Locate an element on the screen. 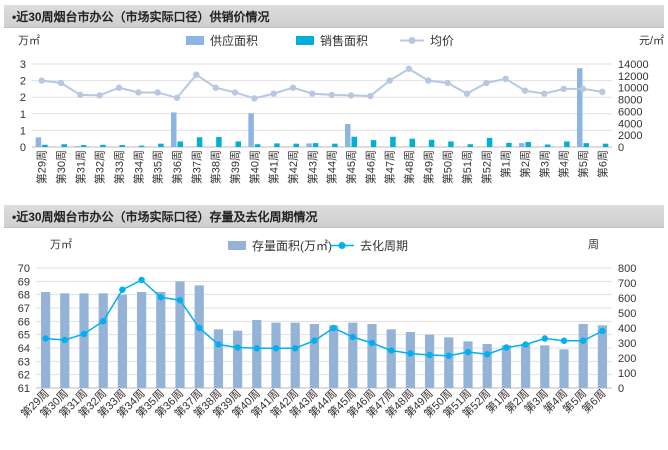 This screenshot has height=450, width=668. legend-swatch-supply is located at coordinates (195, 40).